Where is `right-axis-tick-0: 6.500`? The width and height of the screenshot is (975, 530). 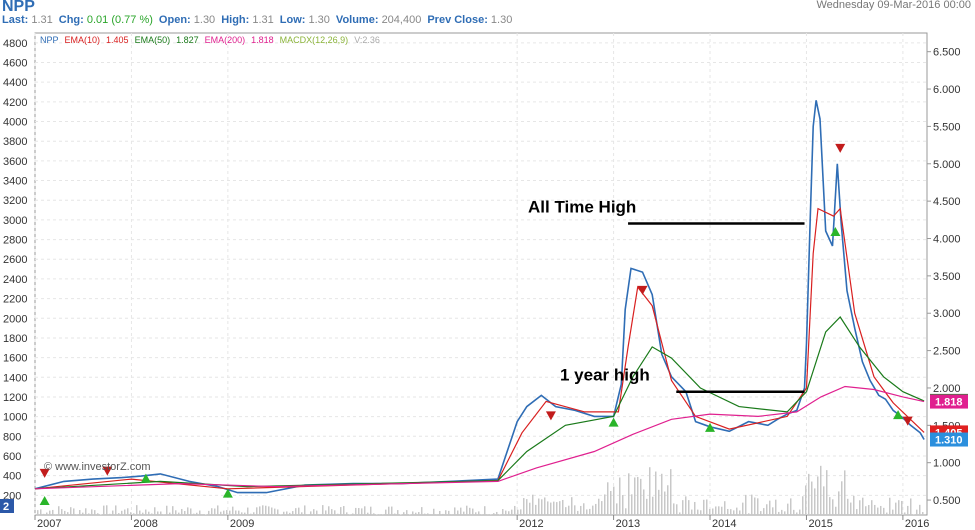
right-axis-tick-0: 6.500 is located at coordinates (947, 53).